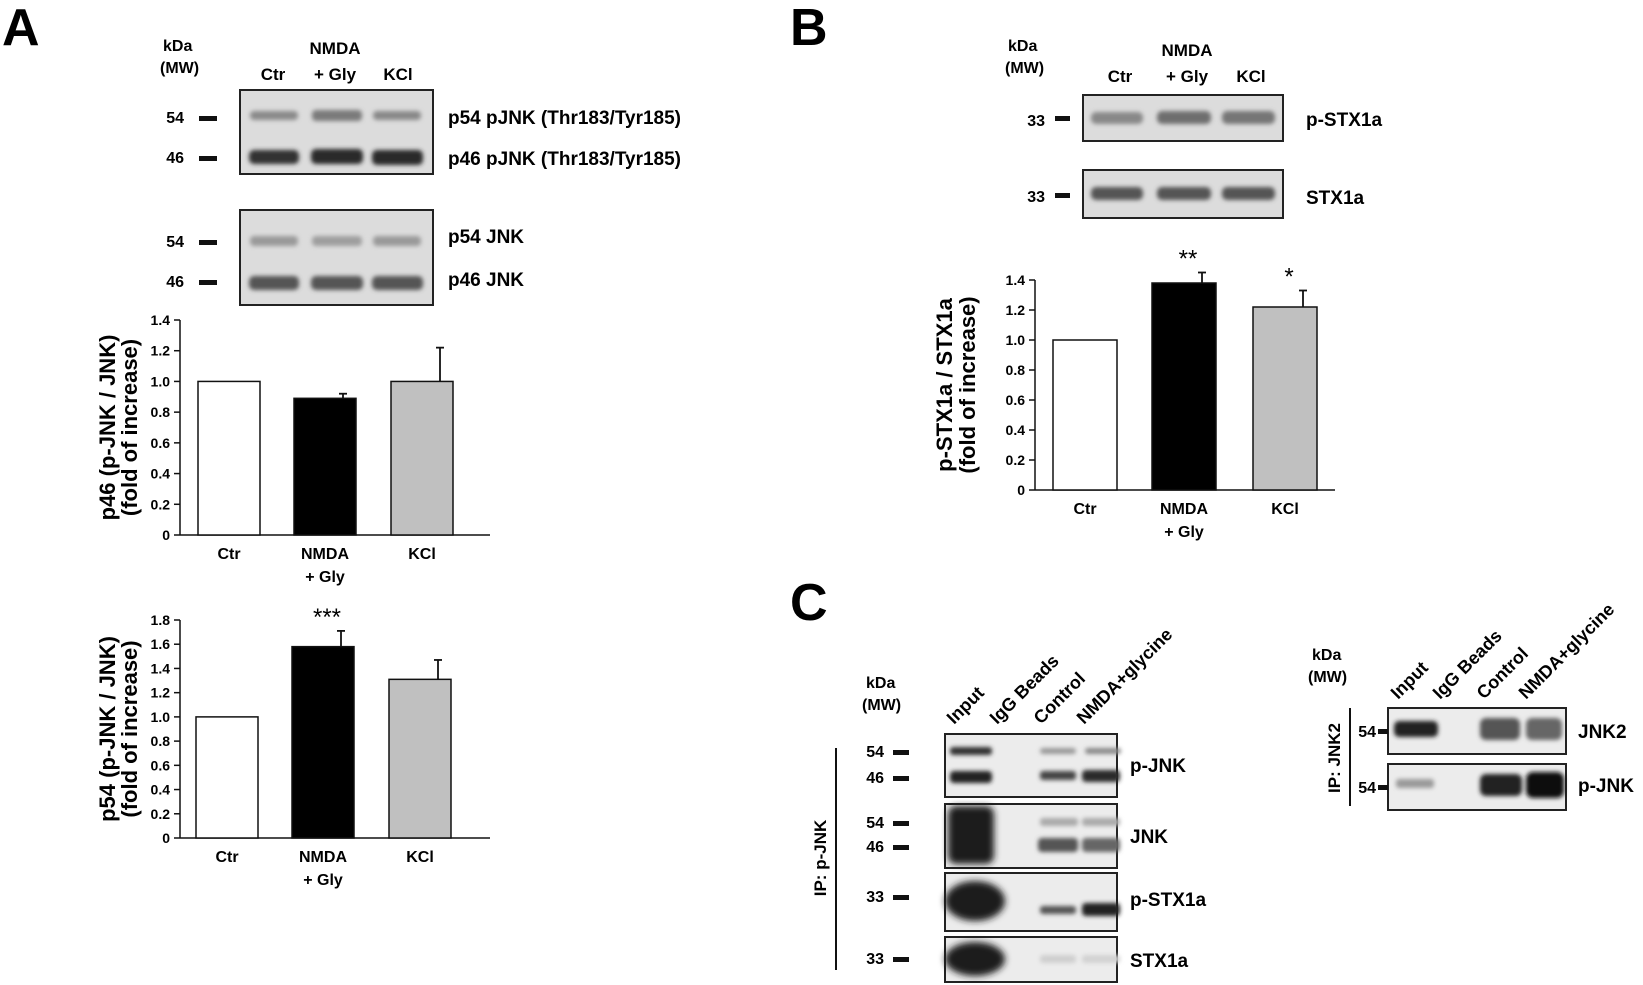  Describe the element at coordinates (1606, 786) in the screenshot. I see `panel-c-right-blot2-label: p-JNK` at that location.